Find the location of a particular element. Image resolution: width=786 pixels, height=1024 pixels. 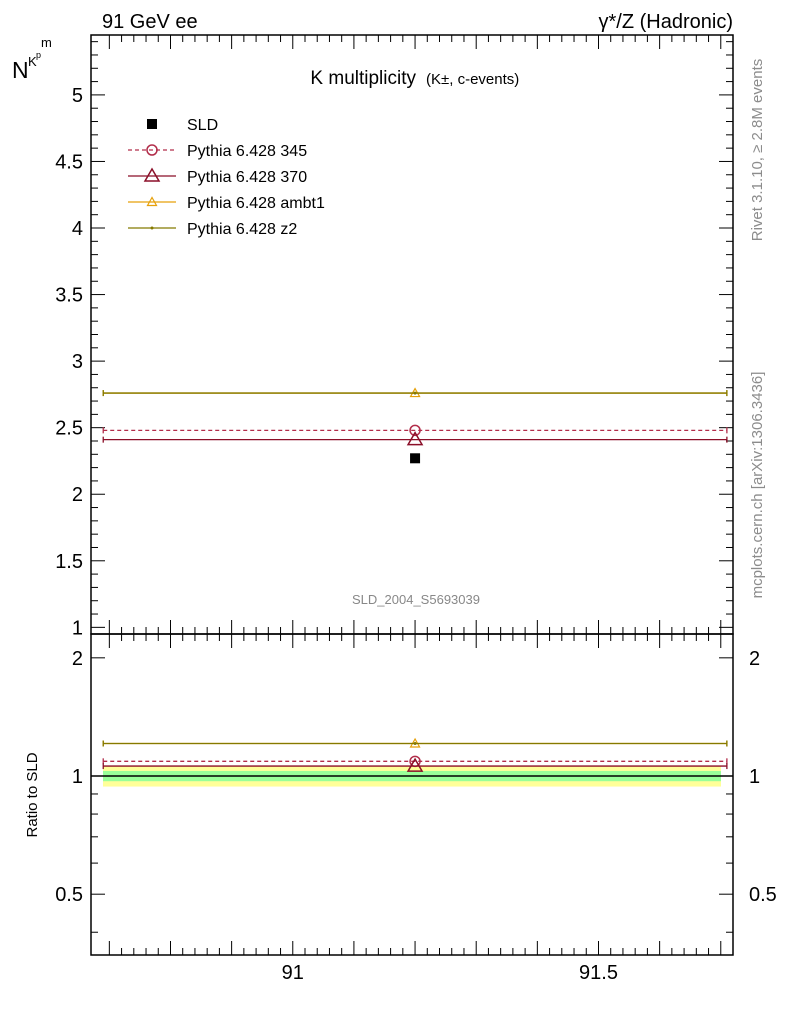

y-axis-label-sub-k: K is located at coordinates (32, 61).